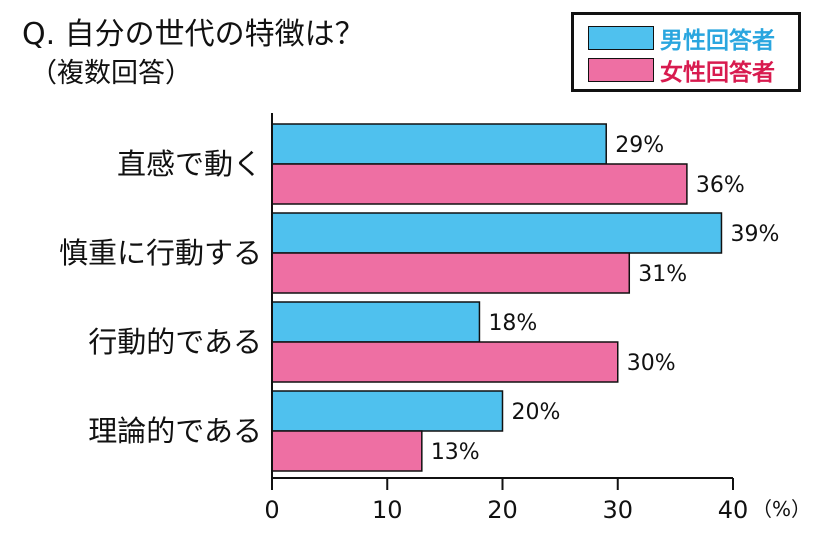  What do you see at coordinates (639, 145) in the screenshot?
I see `data-label-male-0: 29%` at bounding box center [639, 145].